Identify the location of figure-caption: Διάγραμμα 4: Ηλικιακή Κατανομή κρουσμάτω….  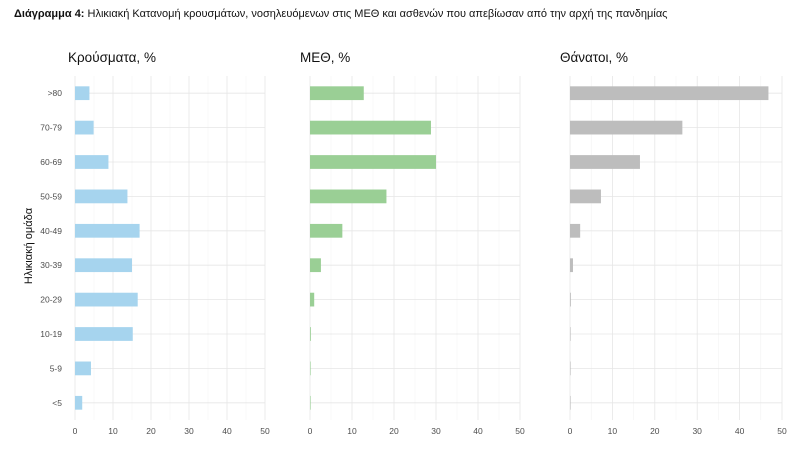
(340, 14).